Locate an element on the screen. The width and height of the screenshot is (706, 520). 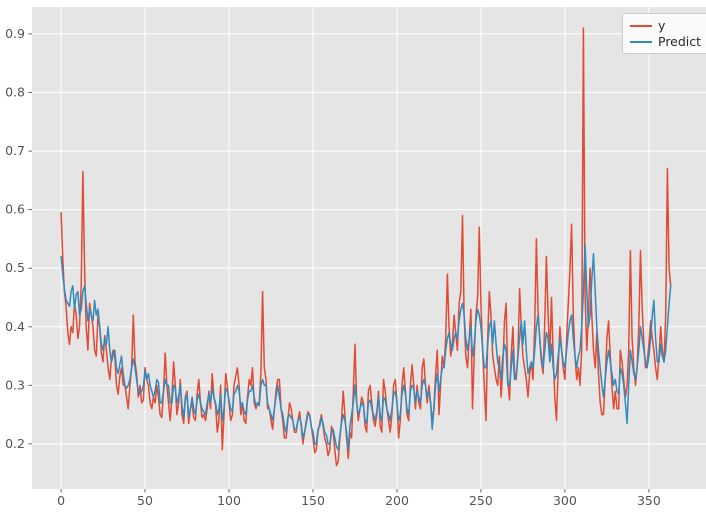
x-tick-label: 50 is located at coordinates (145, 500).